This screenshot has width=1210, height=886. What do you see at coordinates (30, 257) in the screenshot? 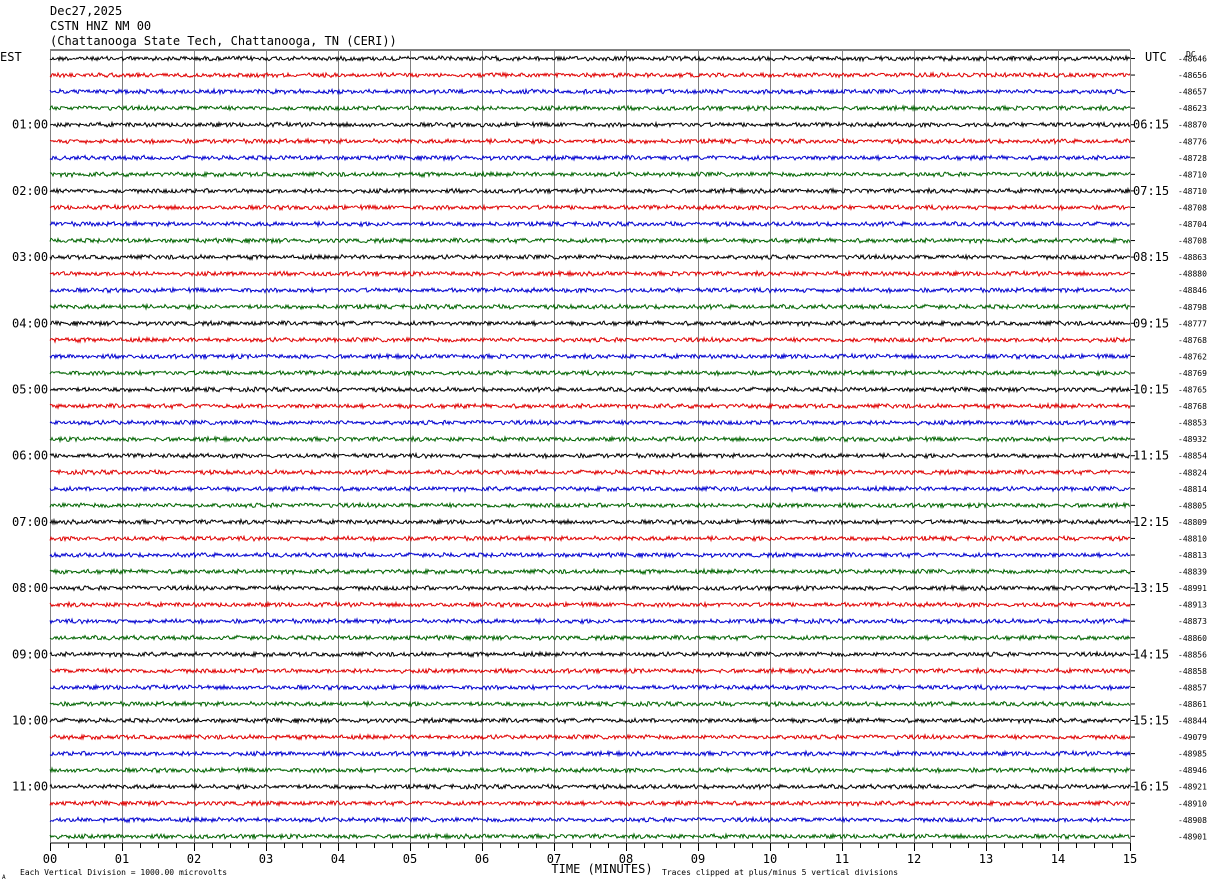
I see `left-hour-label: 03:00` at bounding box center [30, 257].